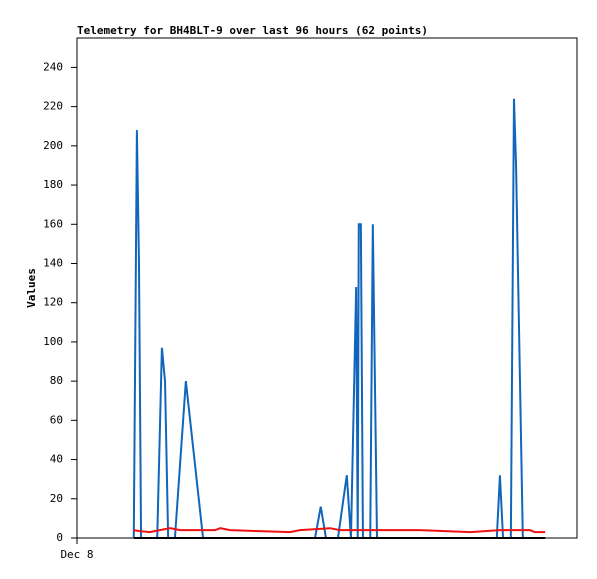  What do you see at coordinates (31, 288) in the screenshot?
I see `y-axis-label: Values` at bounding box center [31, 288].